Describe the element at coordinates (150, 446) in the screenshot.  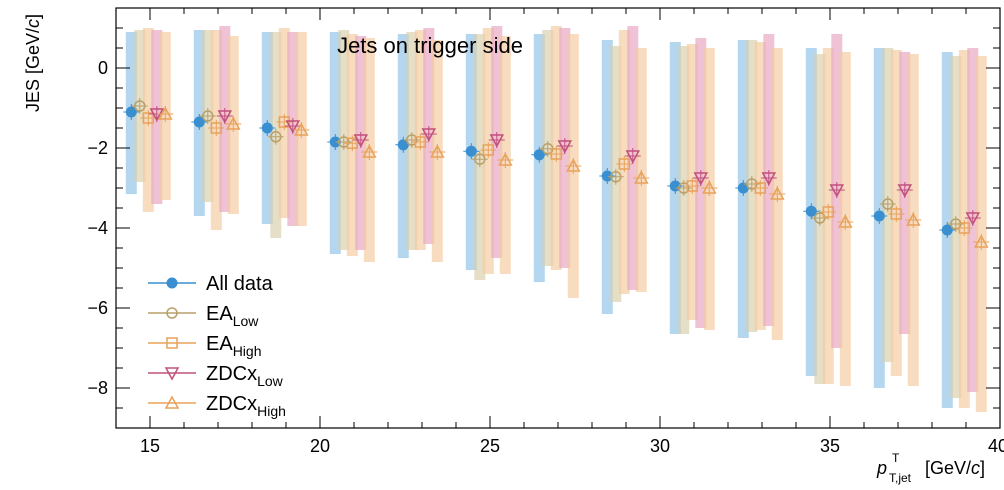
I see `x-tick-label-15: 15` at that location.